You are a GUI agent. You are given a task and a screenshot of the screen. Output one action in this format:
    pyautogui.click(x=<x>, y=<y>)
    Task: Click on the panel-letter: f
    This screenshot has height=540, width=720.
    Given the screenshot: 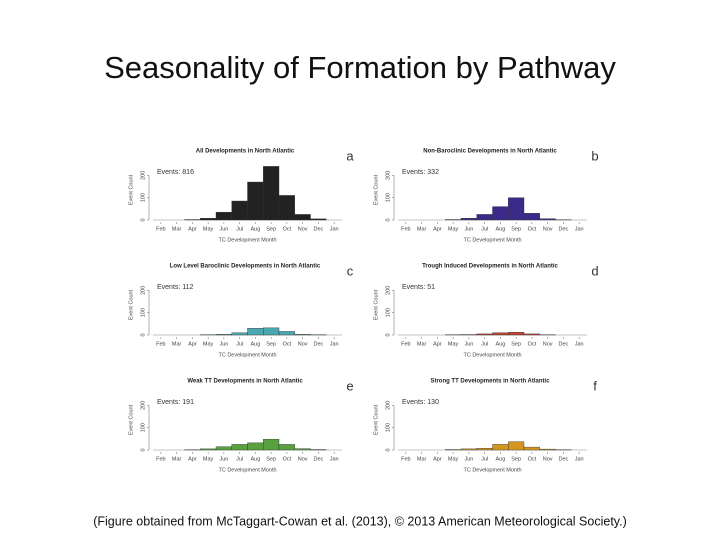 What is the action you would take?
    pyautogui.click(x=595, y=385)
    